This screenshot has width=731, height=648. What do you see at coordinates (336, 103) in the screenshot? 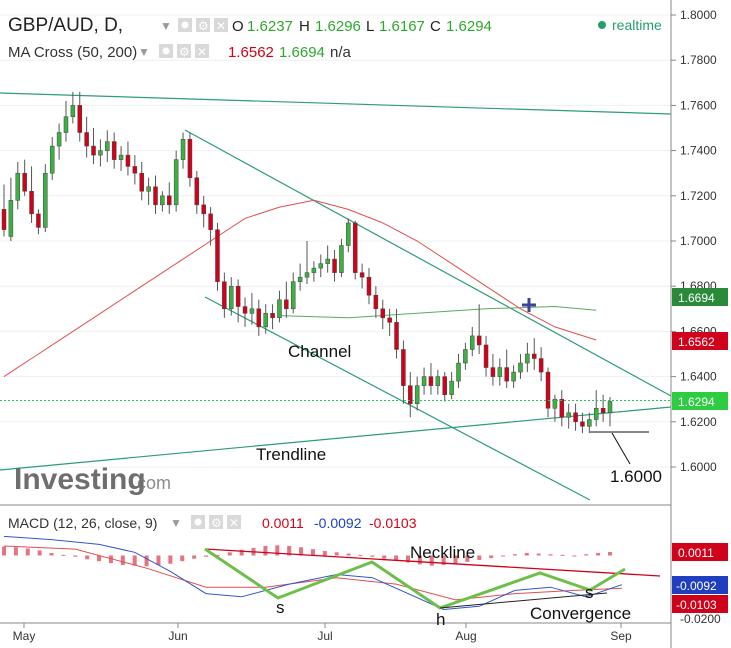
I see `upper-resistance-line` at bounding box center [336, 103].